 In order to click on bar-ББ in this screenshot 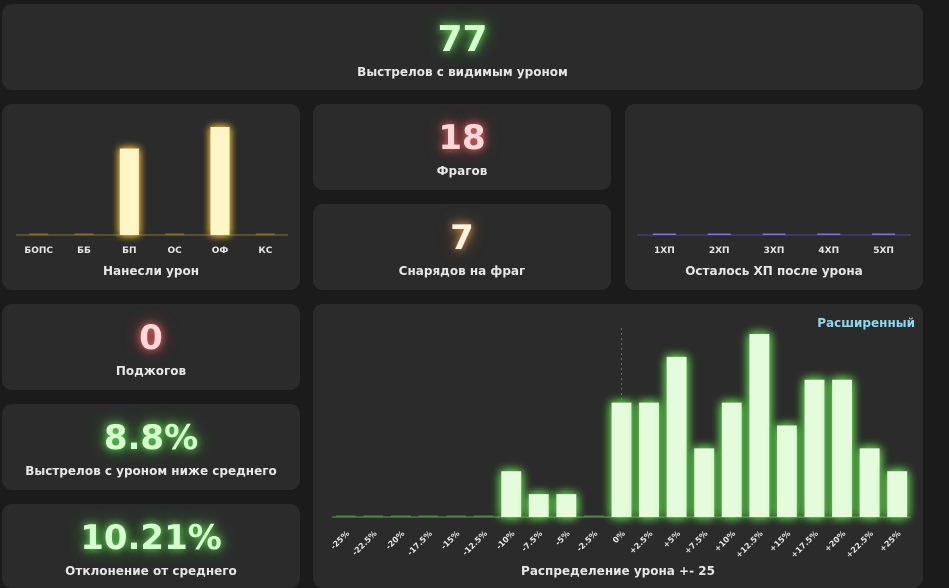, I will do `click(84, 234)`.